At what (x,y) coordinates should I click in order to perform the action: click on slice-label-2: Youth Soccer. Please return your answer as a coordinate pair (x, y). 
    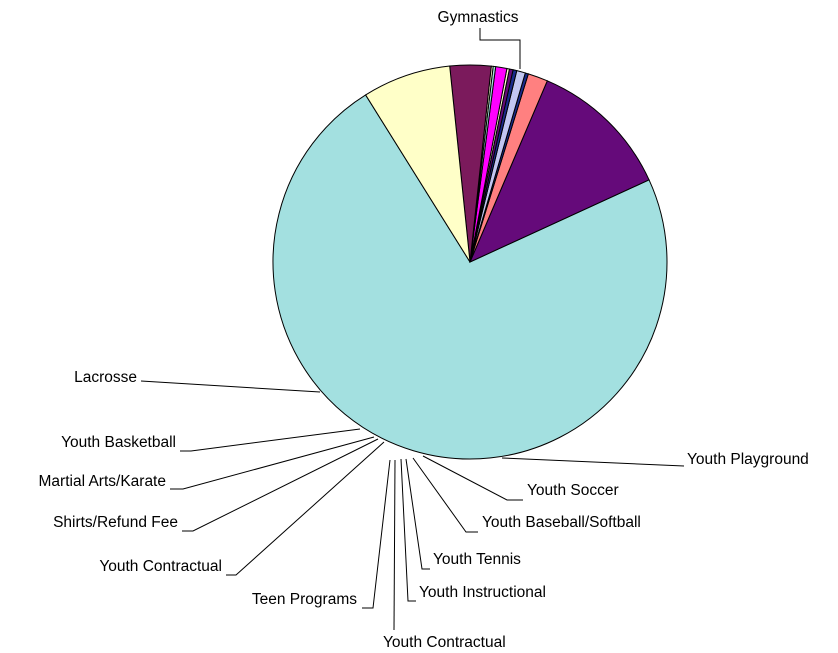
    Looking at the image, I should click on (573, 490).